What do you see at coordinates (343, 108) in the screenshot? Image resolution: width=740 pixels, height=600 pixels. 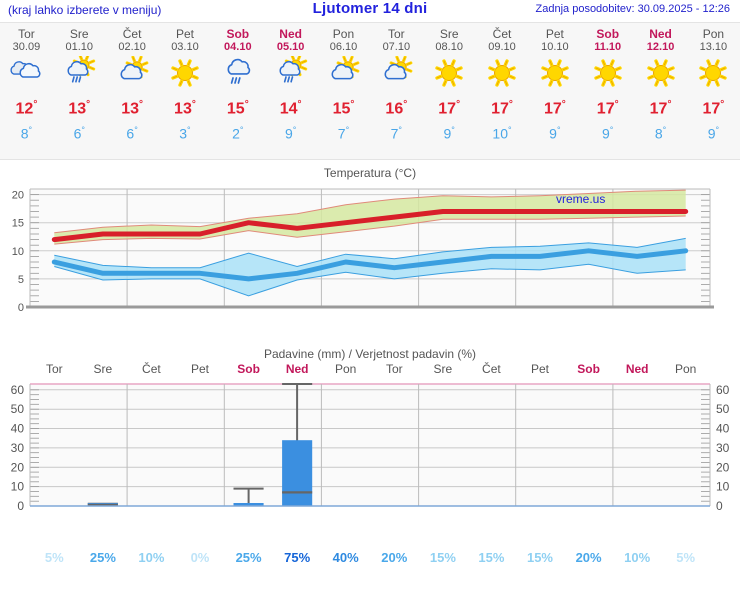 I see `temp-max: 15°` at bounding box center [343, 108].